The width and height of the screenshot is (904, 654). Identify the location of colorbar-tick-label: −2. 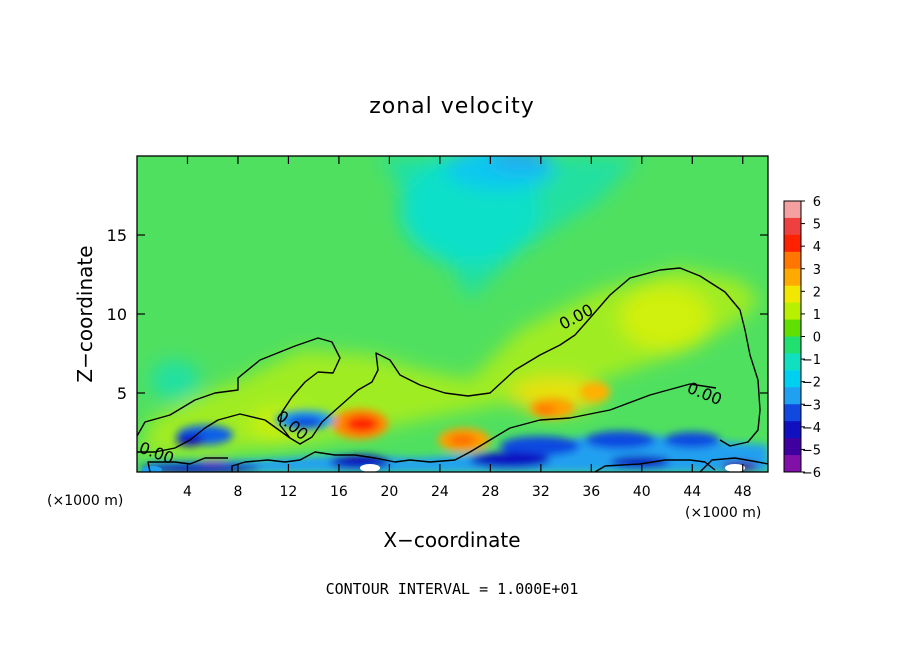
(811, 383).